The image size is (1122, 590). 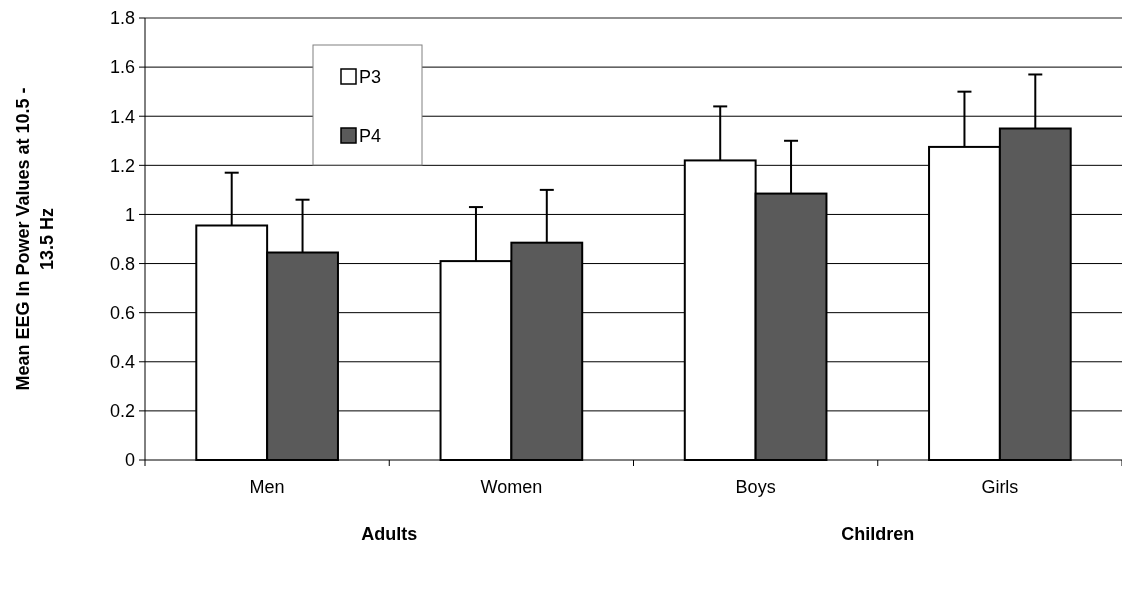 I want to click on y-tick-label: 1.8, so click(x=122, y=18).